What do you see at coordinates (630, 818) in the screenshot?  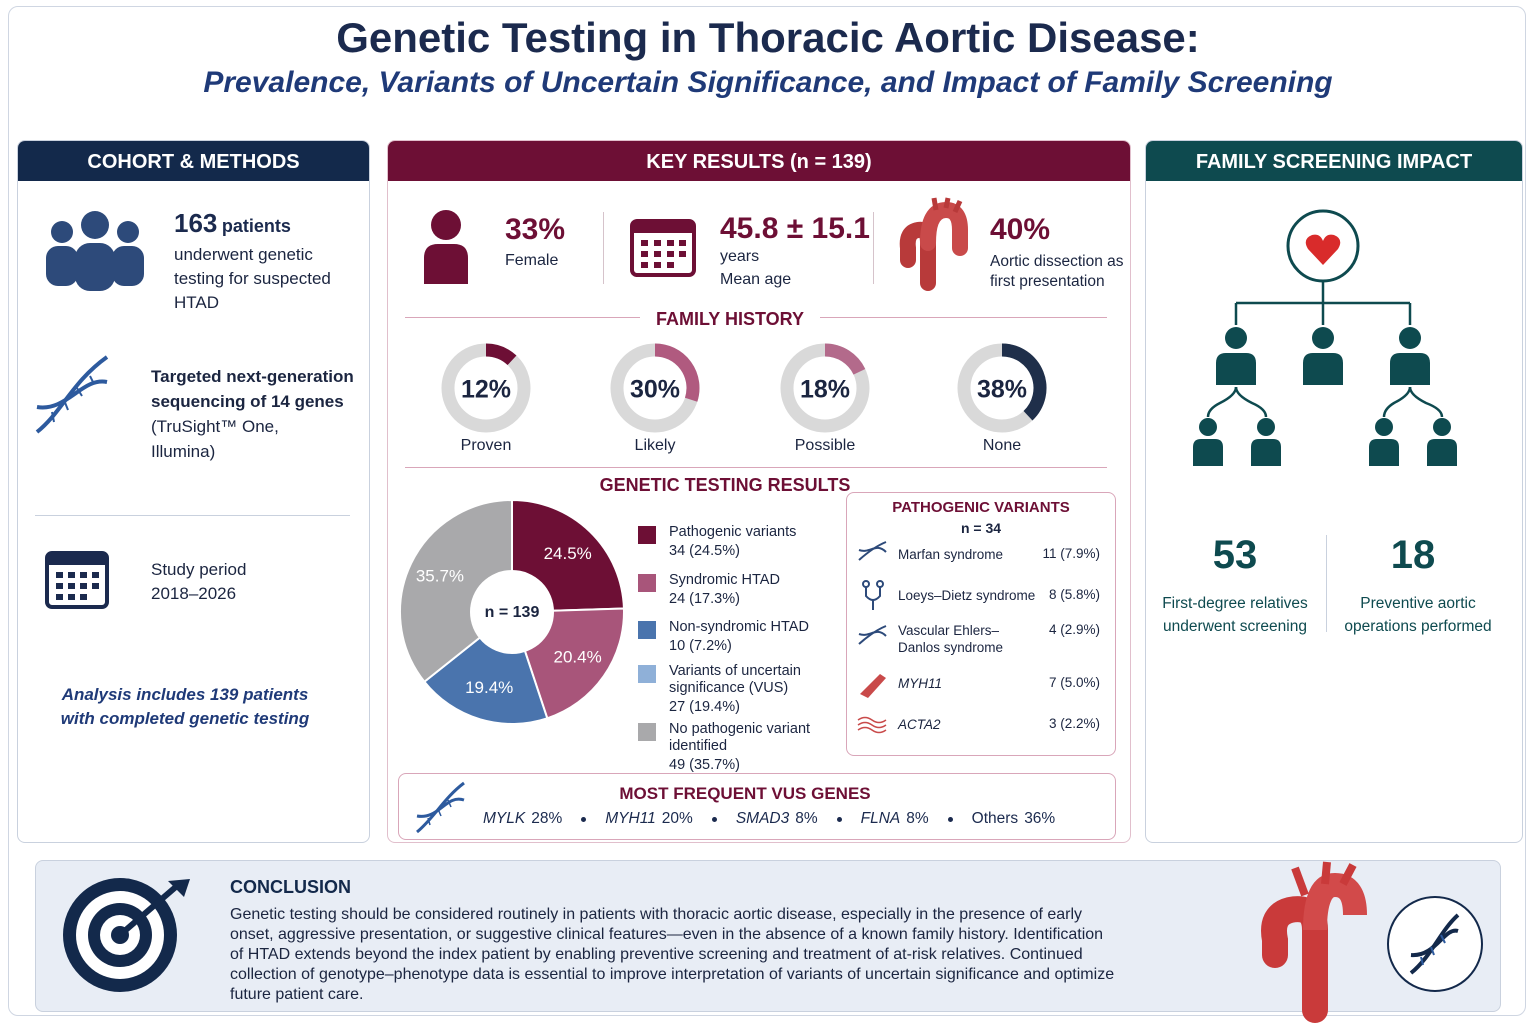 I see `vus-gene: MYH11` at bounding box center [630, 818].